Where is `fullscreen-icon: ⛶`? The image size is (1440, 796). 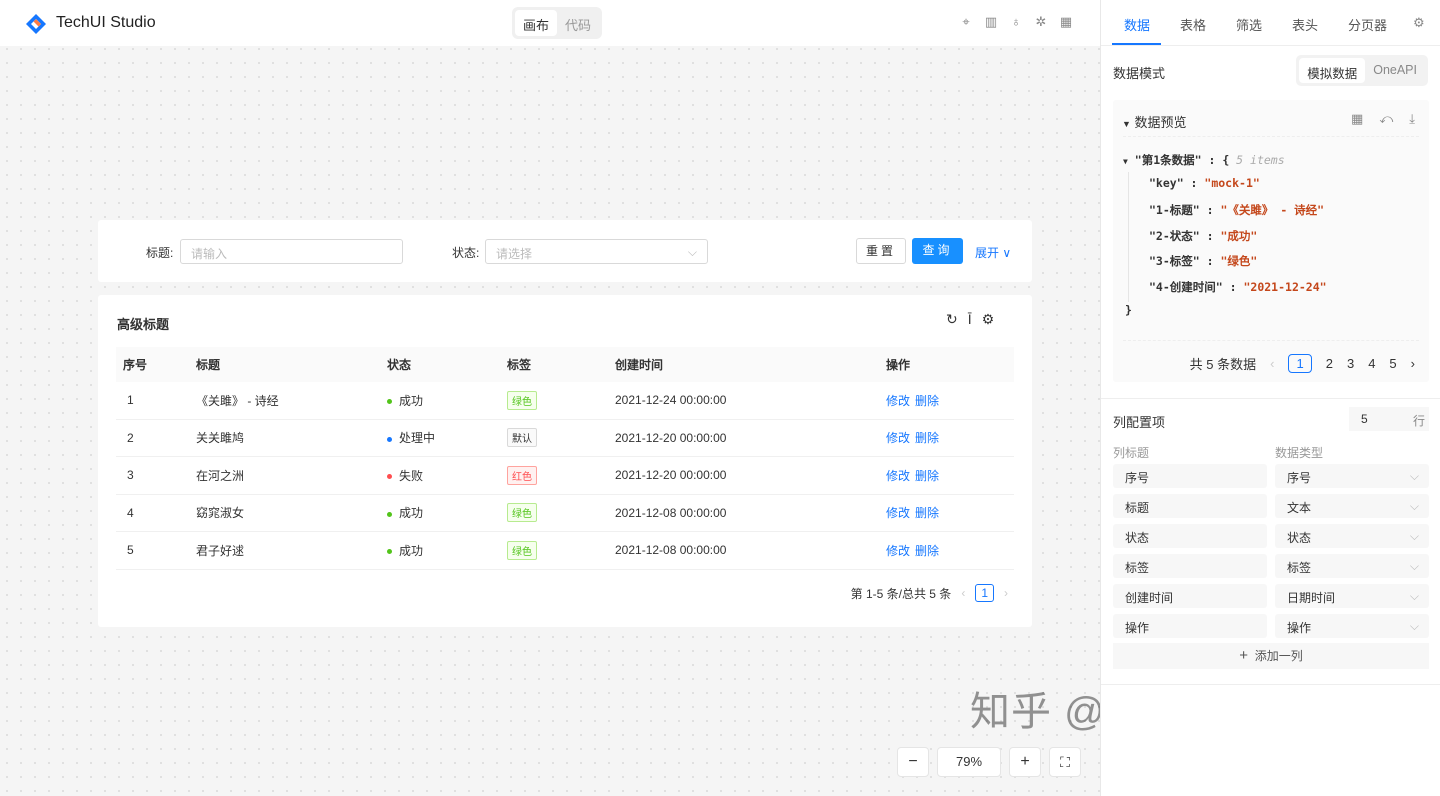
fullscreen-icon: ⛶ is located at coordinates (1065, 762).